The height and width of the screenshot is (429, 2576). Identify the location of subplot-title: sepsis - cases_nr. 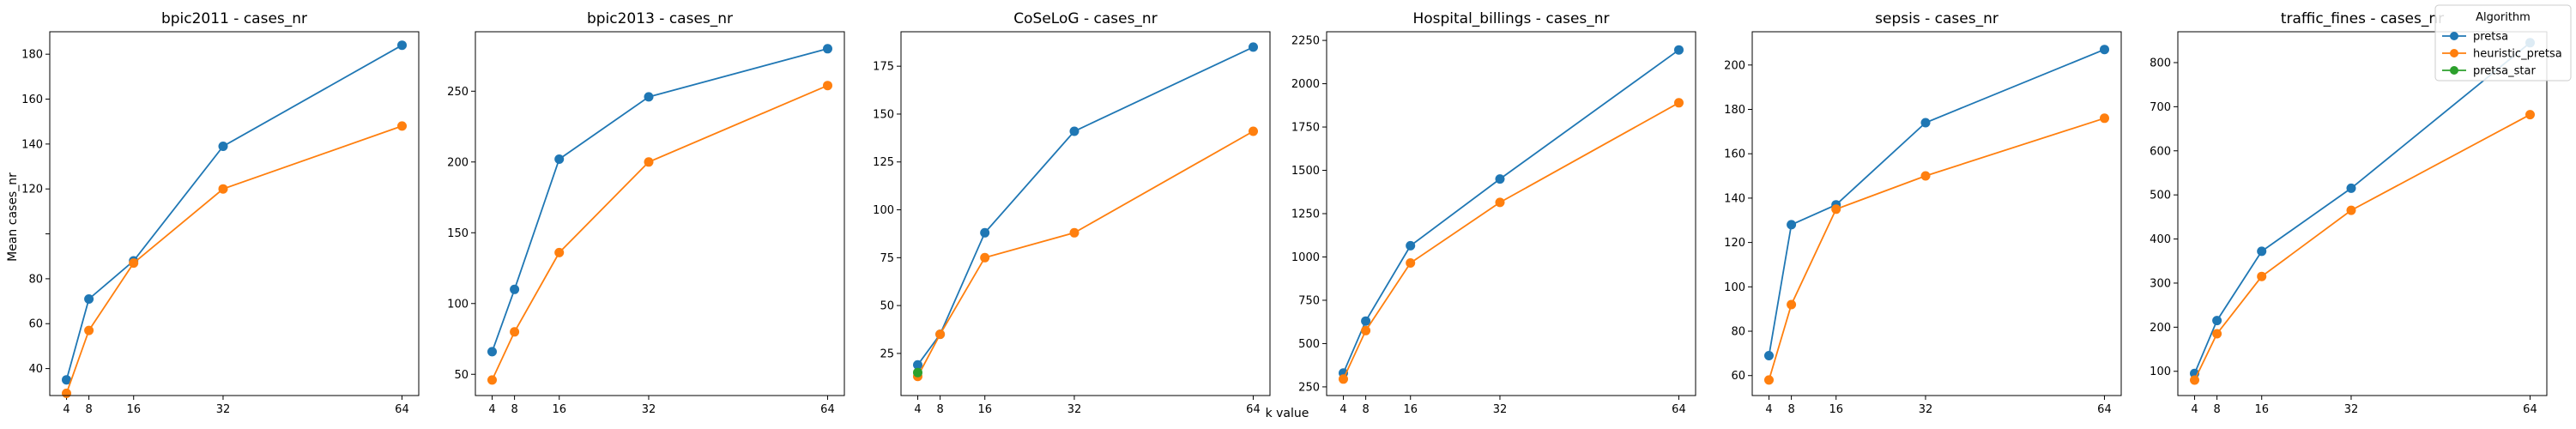
(1937, 19).